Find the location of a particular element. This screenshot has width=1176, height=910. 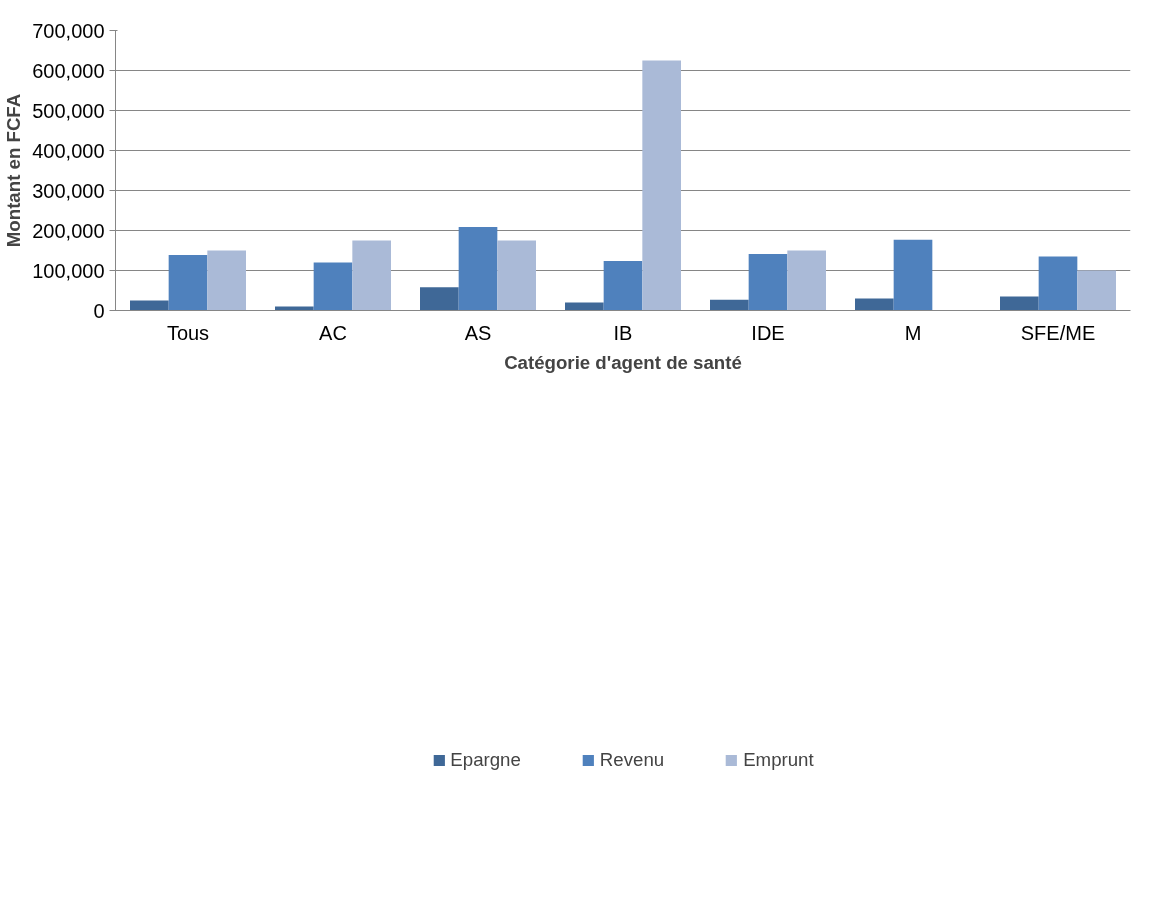

x-tick-label: IB is located at coordinates (623, 332).